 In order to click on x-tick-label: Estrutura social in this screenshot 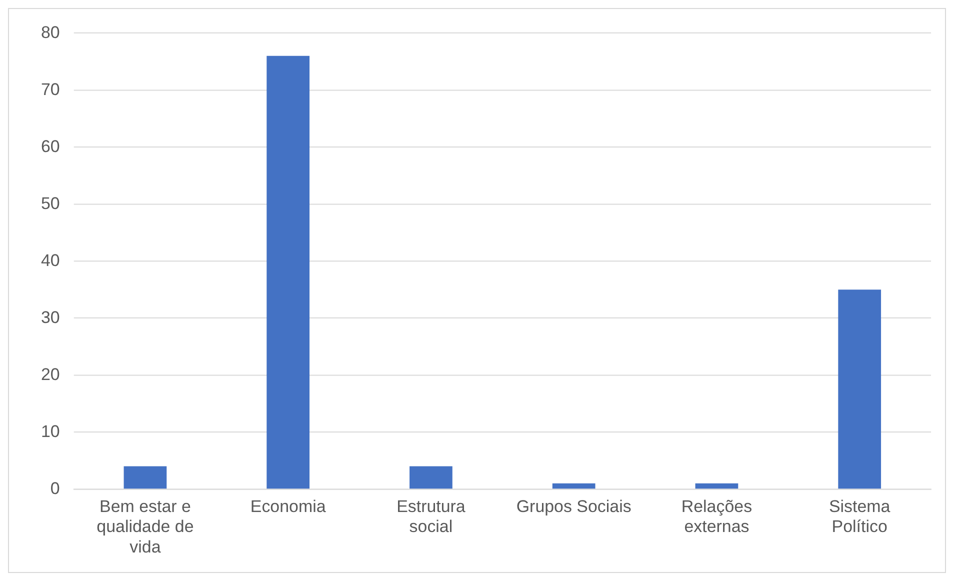, I will do `click(431, 516)`.